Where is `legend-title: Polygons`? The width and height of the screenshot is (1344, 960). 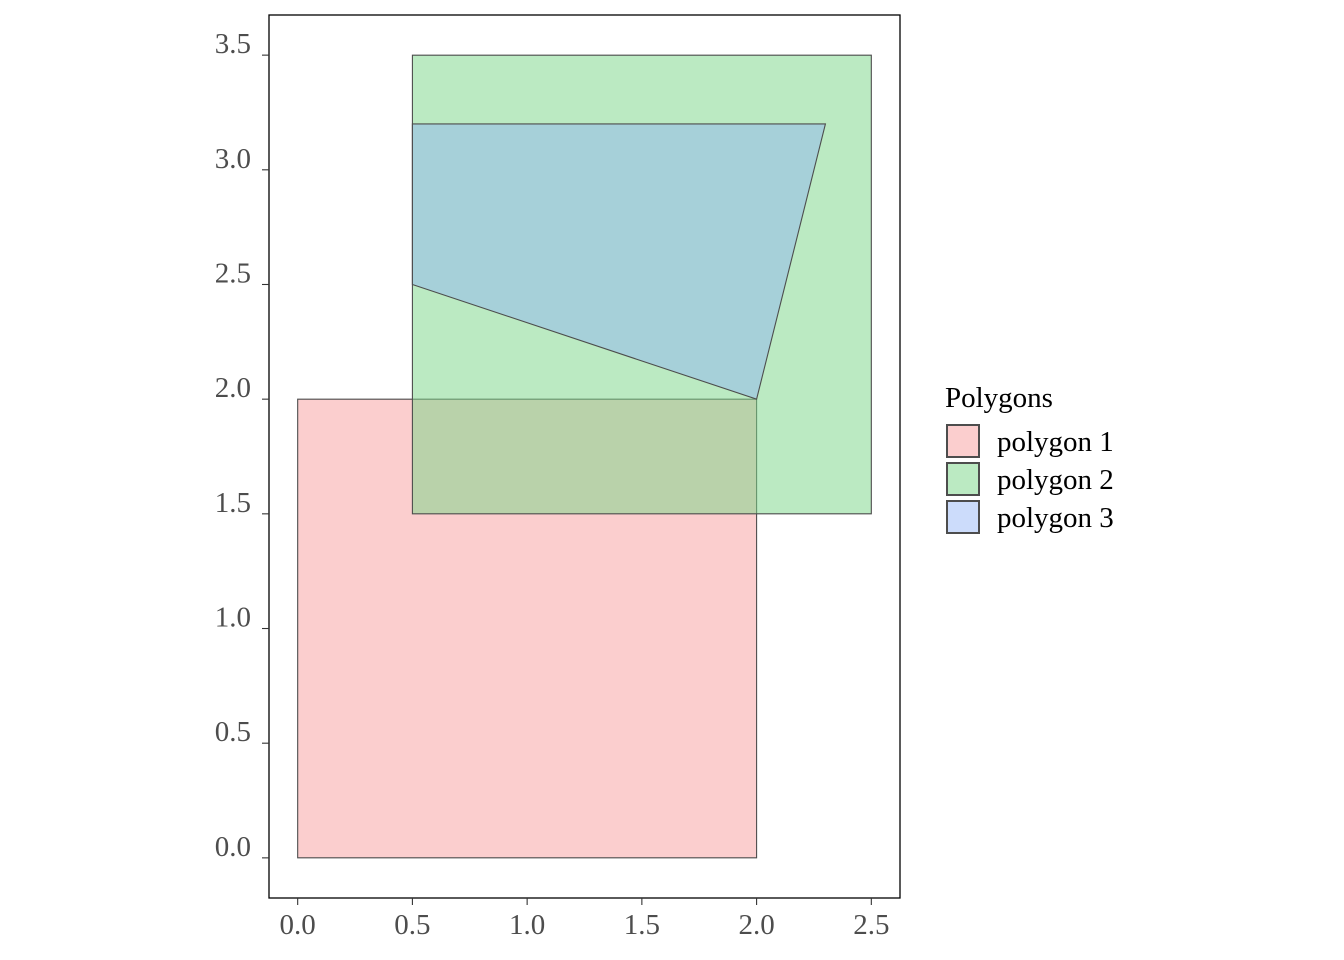
legend-title: Polygons is located at coordinates (999, 398).